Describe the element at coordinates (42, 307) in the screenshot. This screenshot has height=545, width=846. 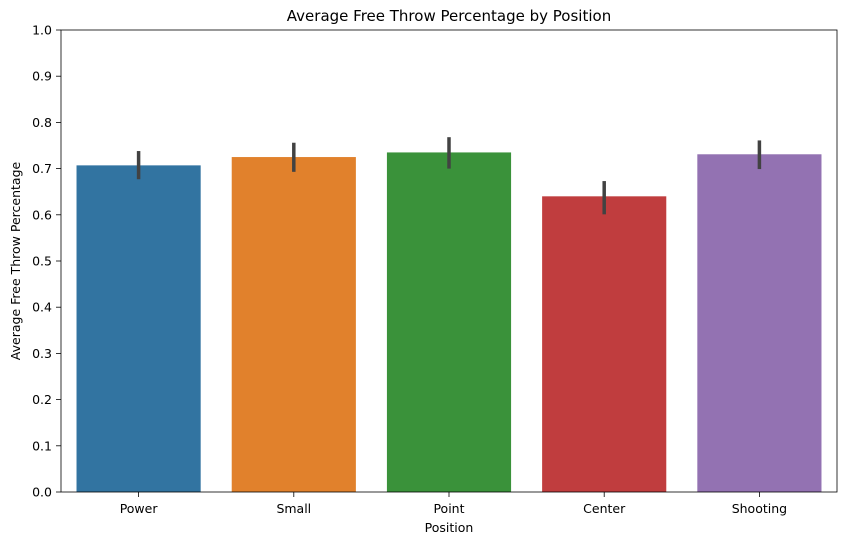
I see `y-tick-label: 0.4` at that location.